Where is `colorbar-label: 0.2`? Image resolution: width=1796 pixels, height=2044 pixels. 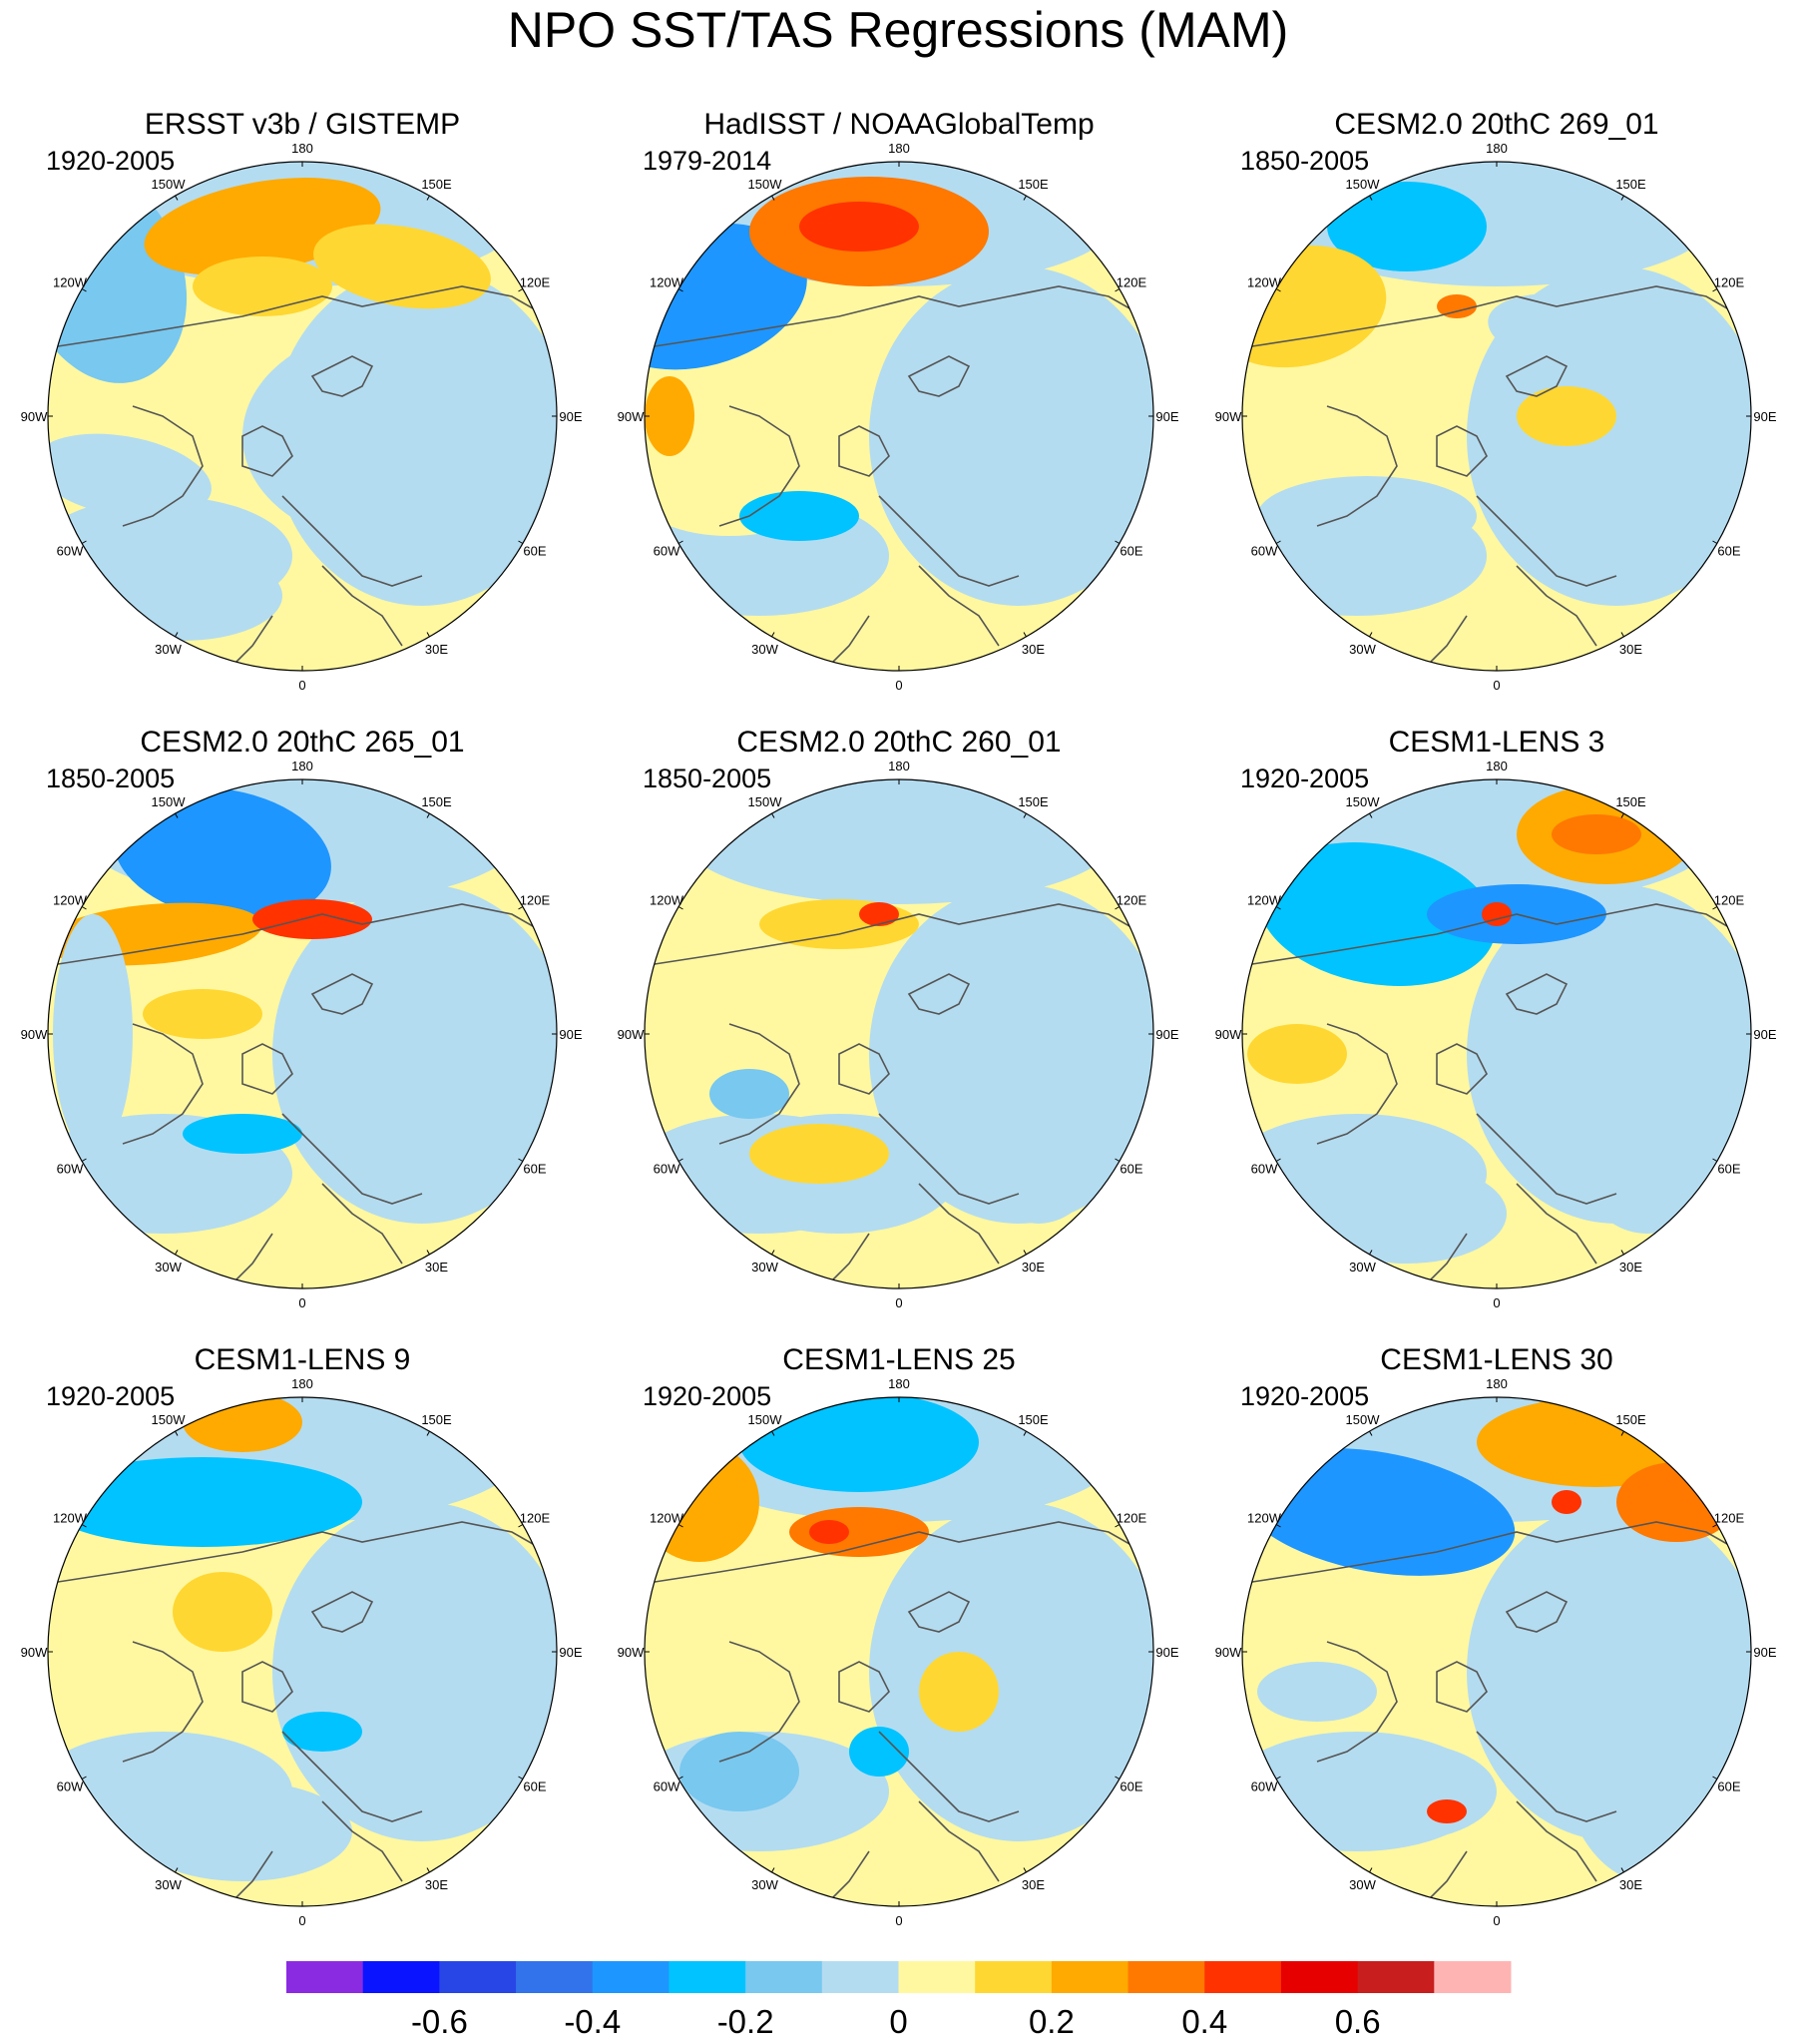 colorbar-label: 0.2 is located at coordinates (1052, 2021).